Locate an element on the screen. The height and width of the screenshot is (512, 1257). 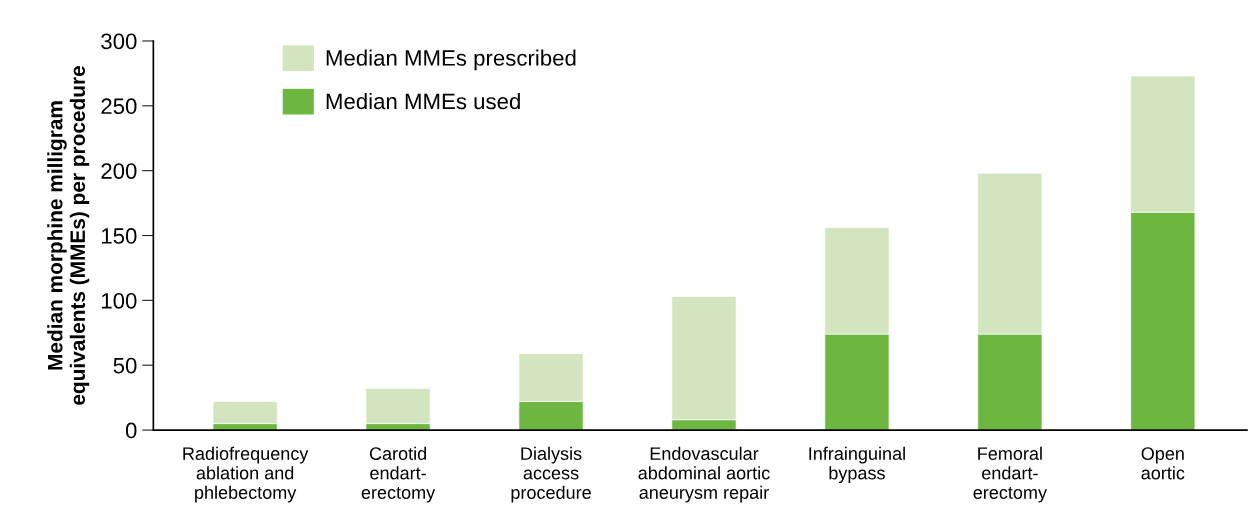
y-tick-label: 150 is located at coordinates (119, 236).